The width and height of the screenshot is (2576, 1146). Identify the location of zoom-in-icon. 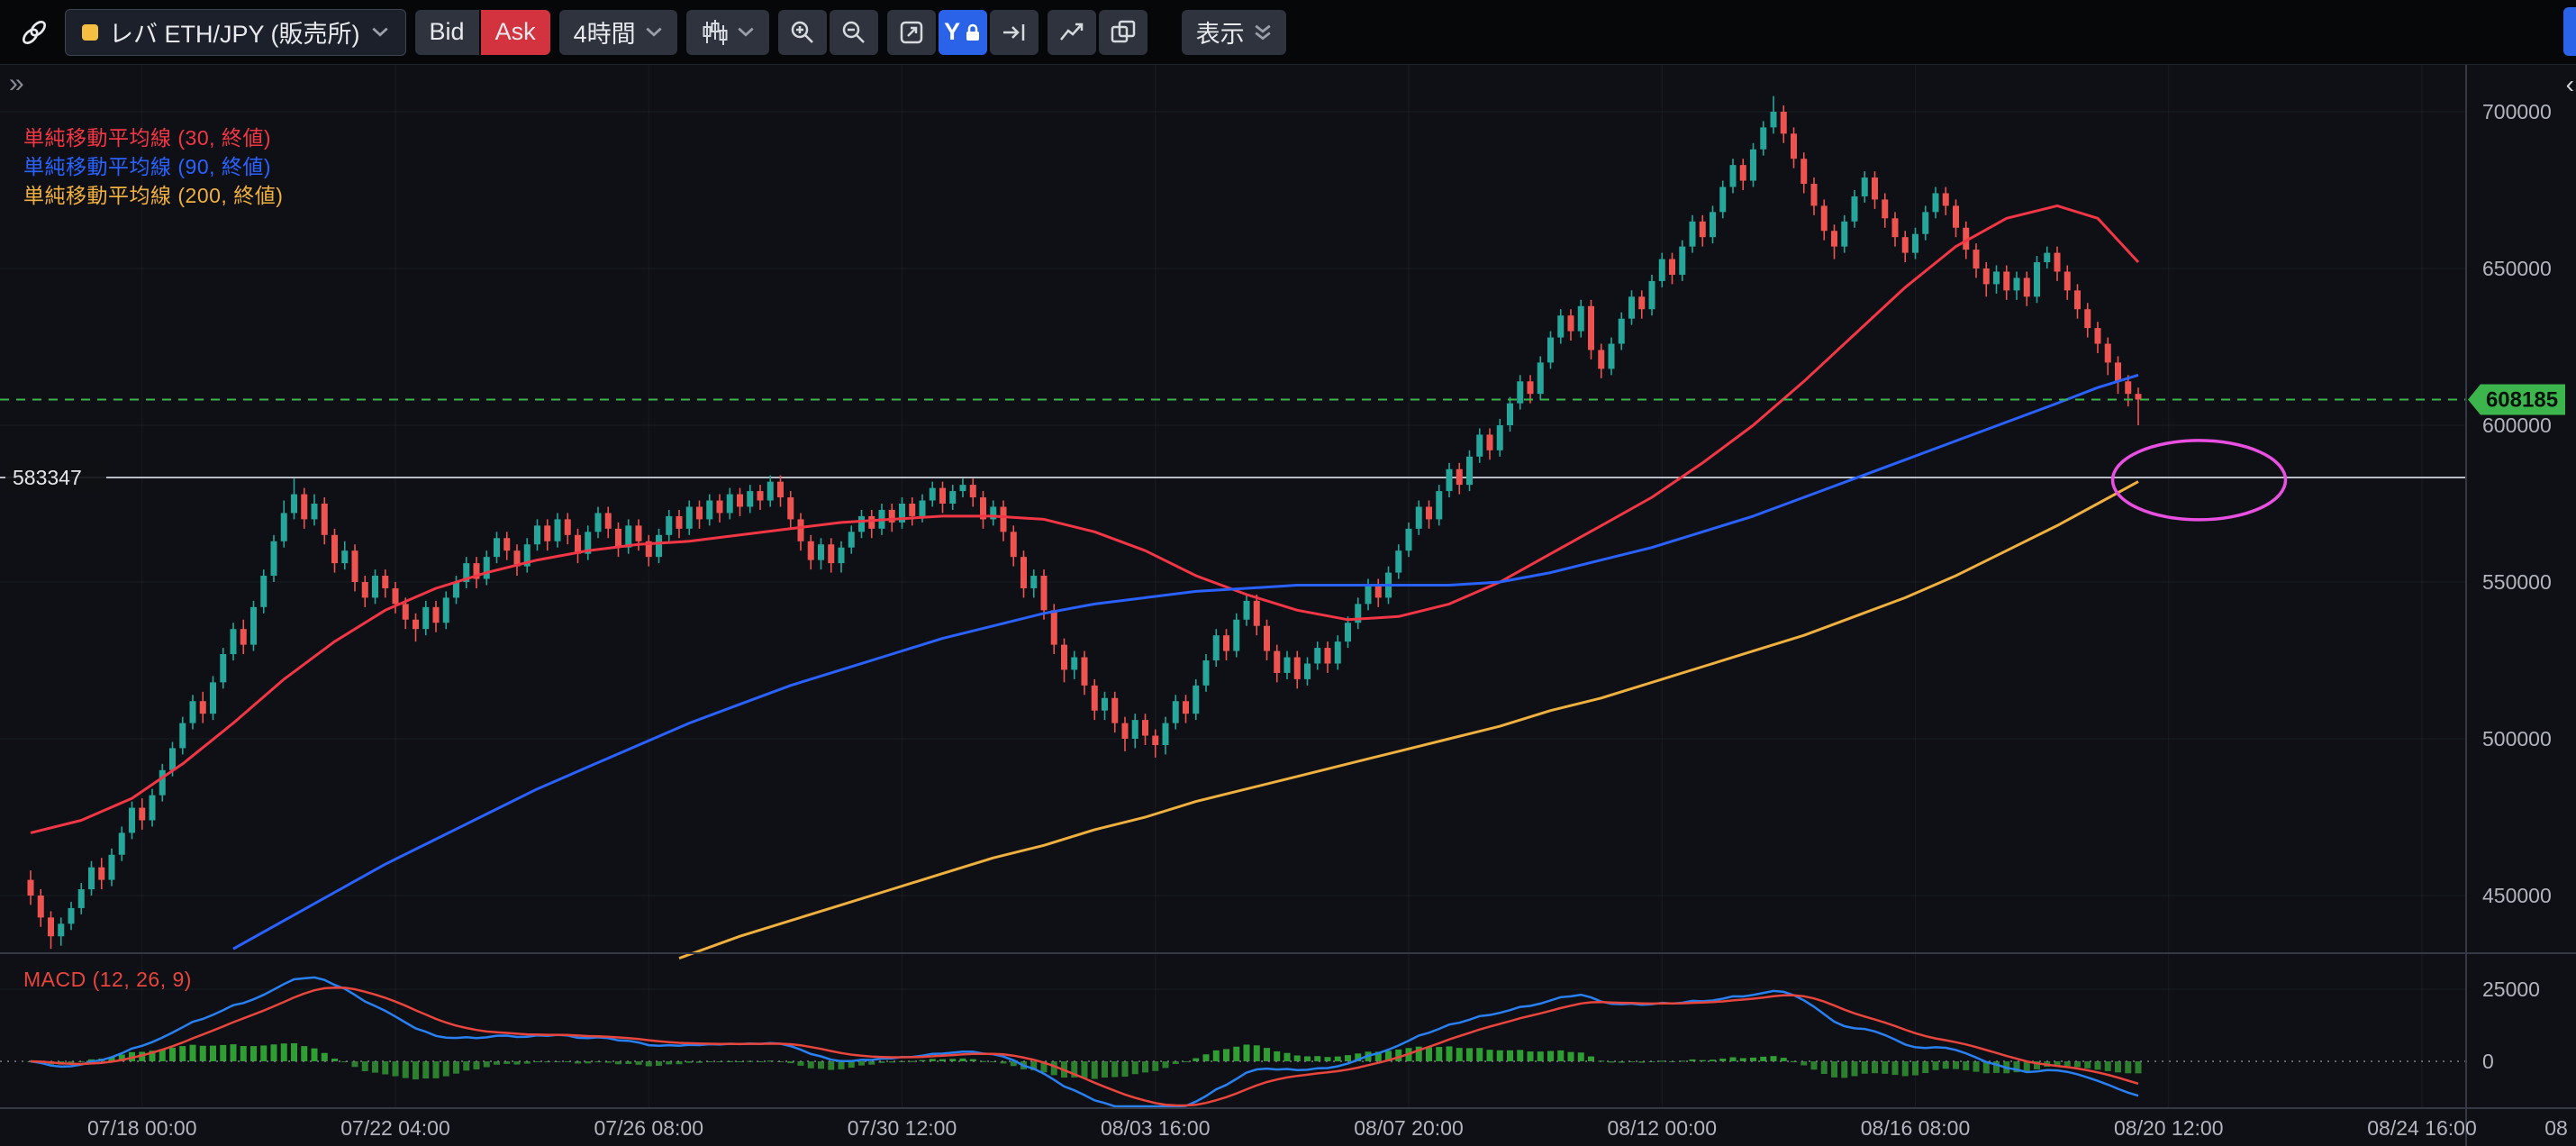
(802, 32).